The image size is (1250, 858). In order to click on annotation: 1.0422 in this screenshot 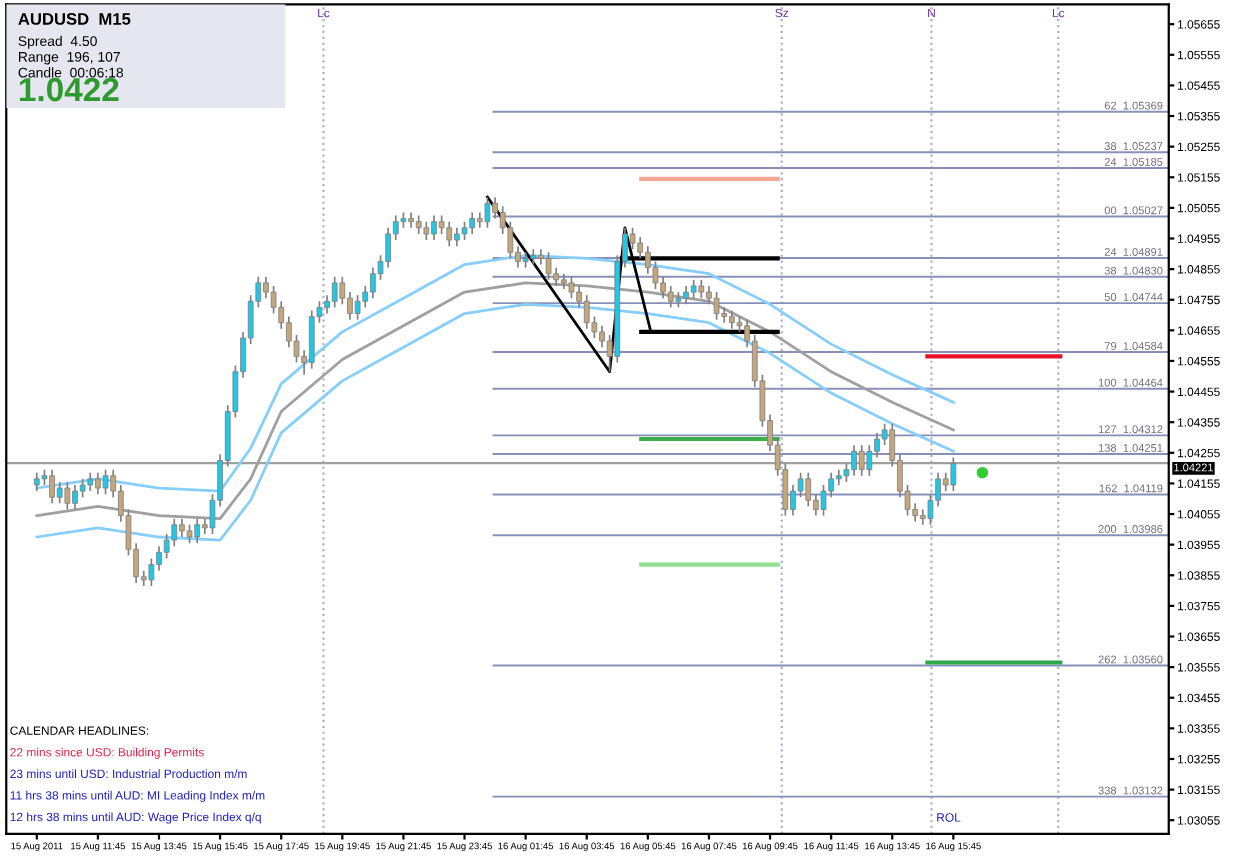, I will do `click(69, 89)`.